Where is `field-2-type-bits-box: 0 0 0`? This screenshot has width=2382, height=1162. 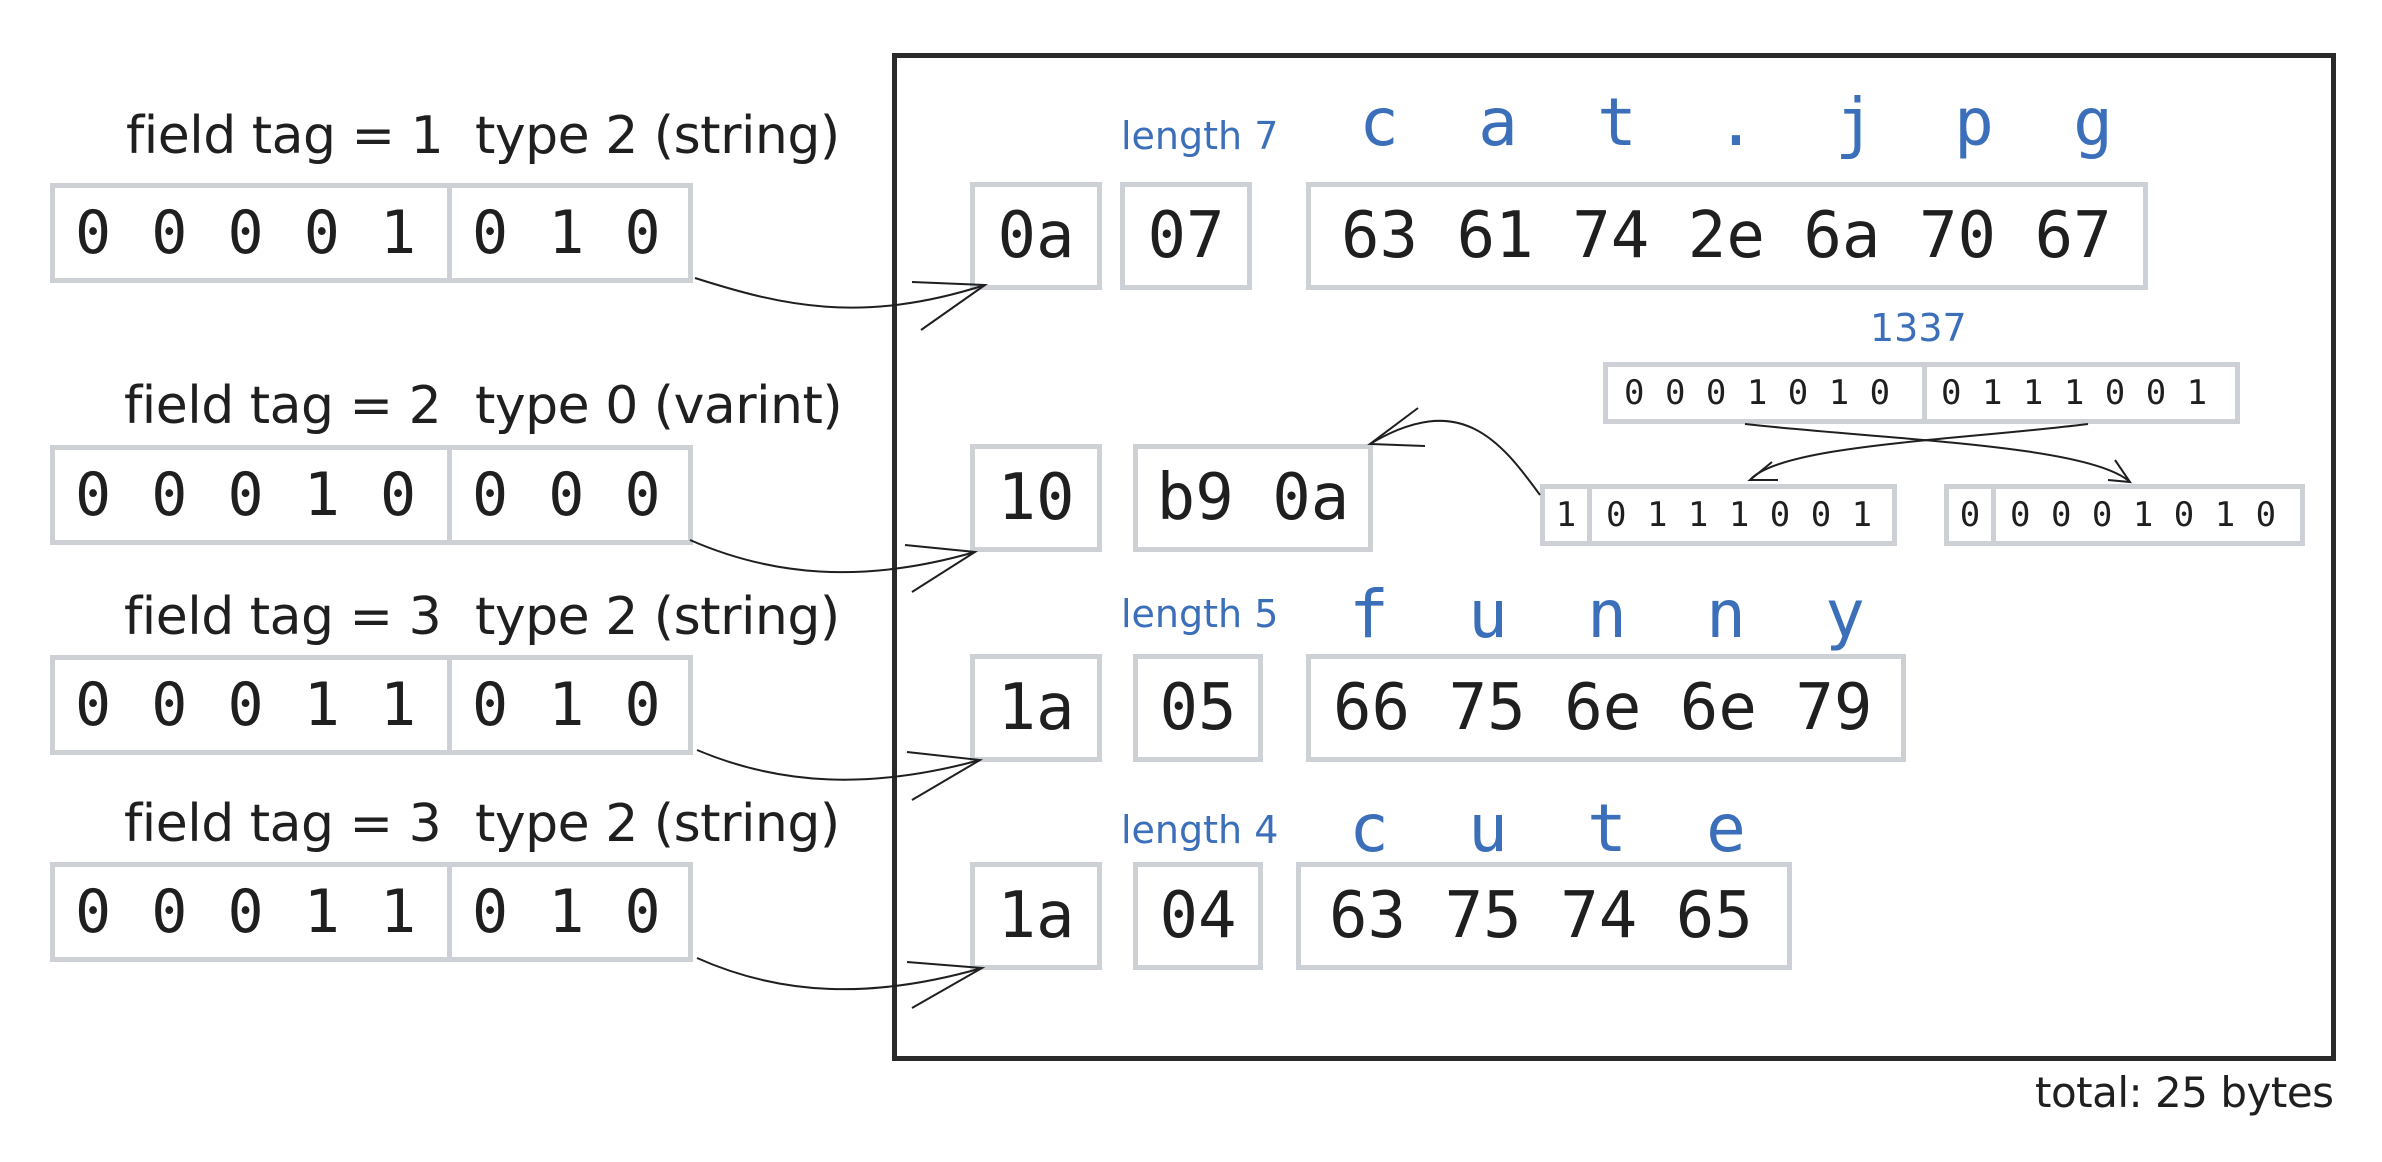 field-2-type-bits-box: 0 0 0 is located at coordinates (570, 495).